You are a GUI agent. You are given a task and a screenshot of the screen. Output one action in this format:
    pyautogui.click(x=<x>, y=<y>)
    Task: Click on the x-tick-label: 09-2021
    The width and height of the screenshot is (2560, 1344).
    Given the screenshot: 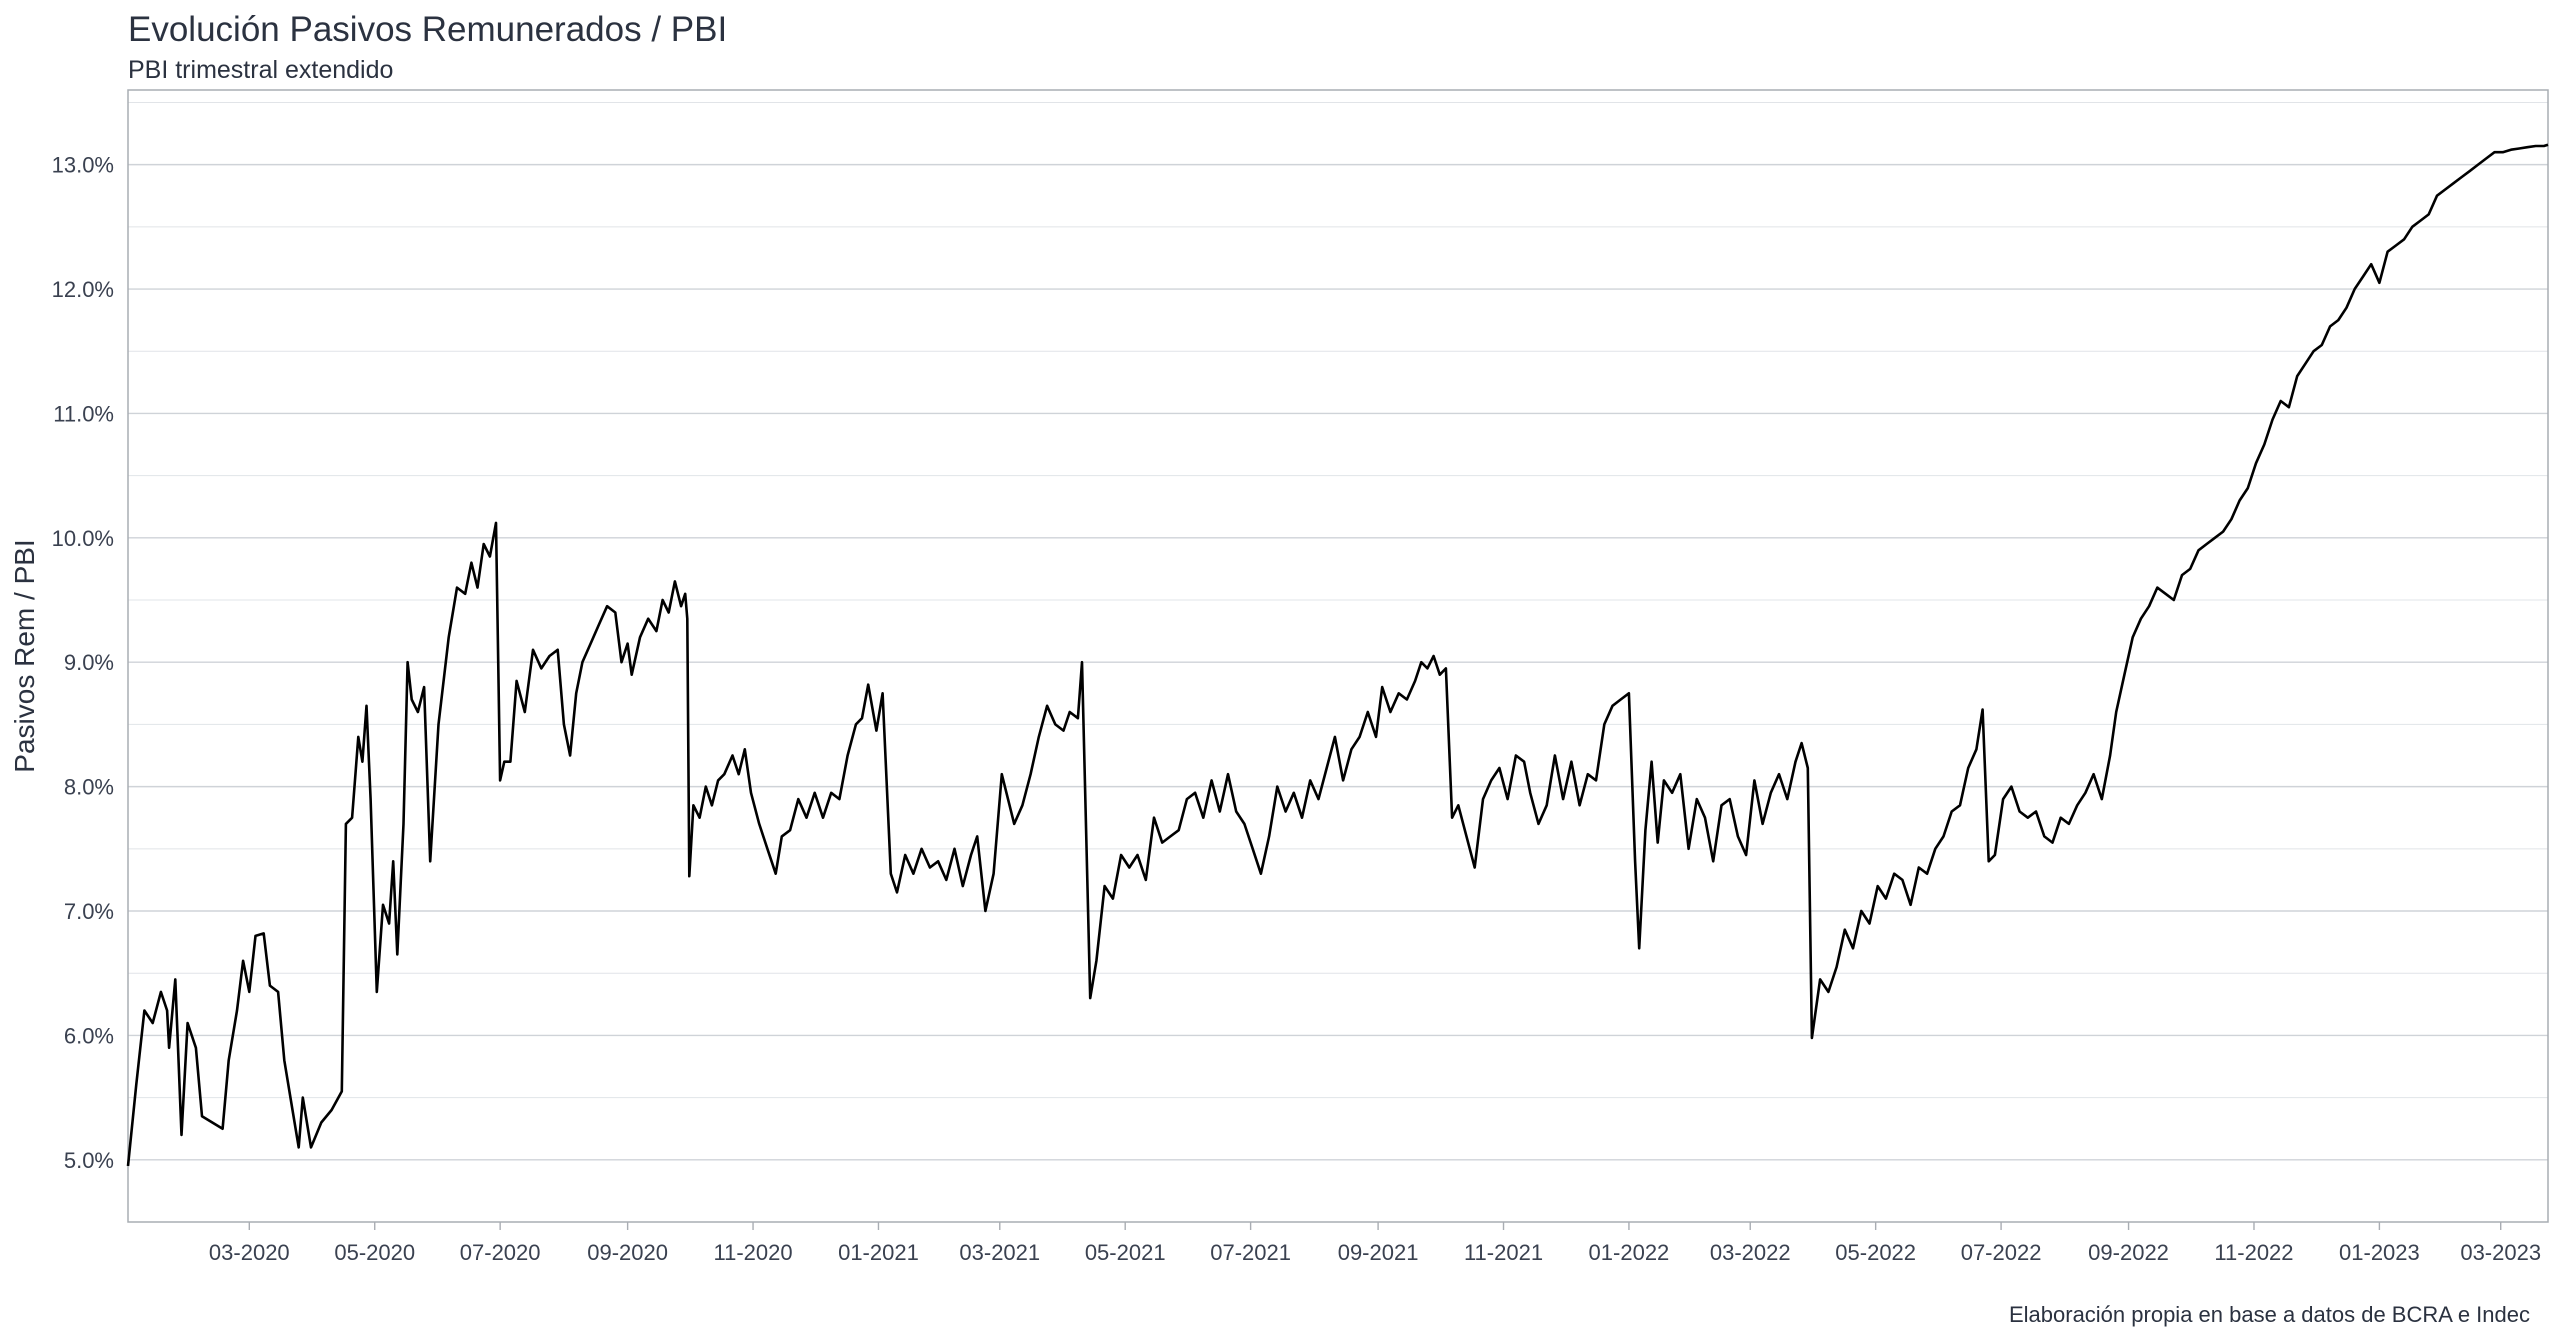 What is the action you would take?
    pyautogui.click(x=1378, y=1252)
    